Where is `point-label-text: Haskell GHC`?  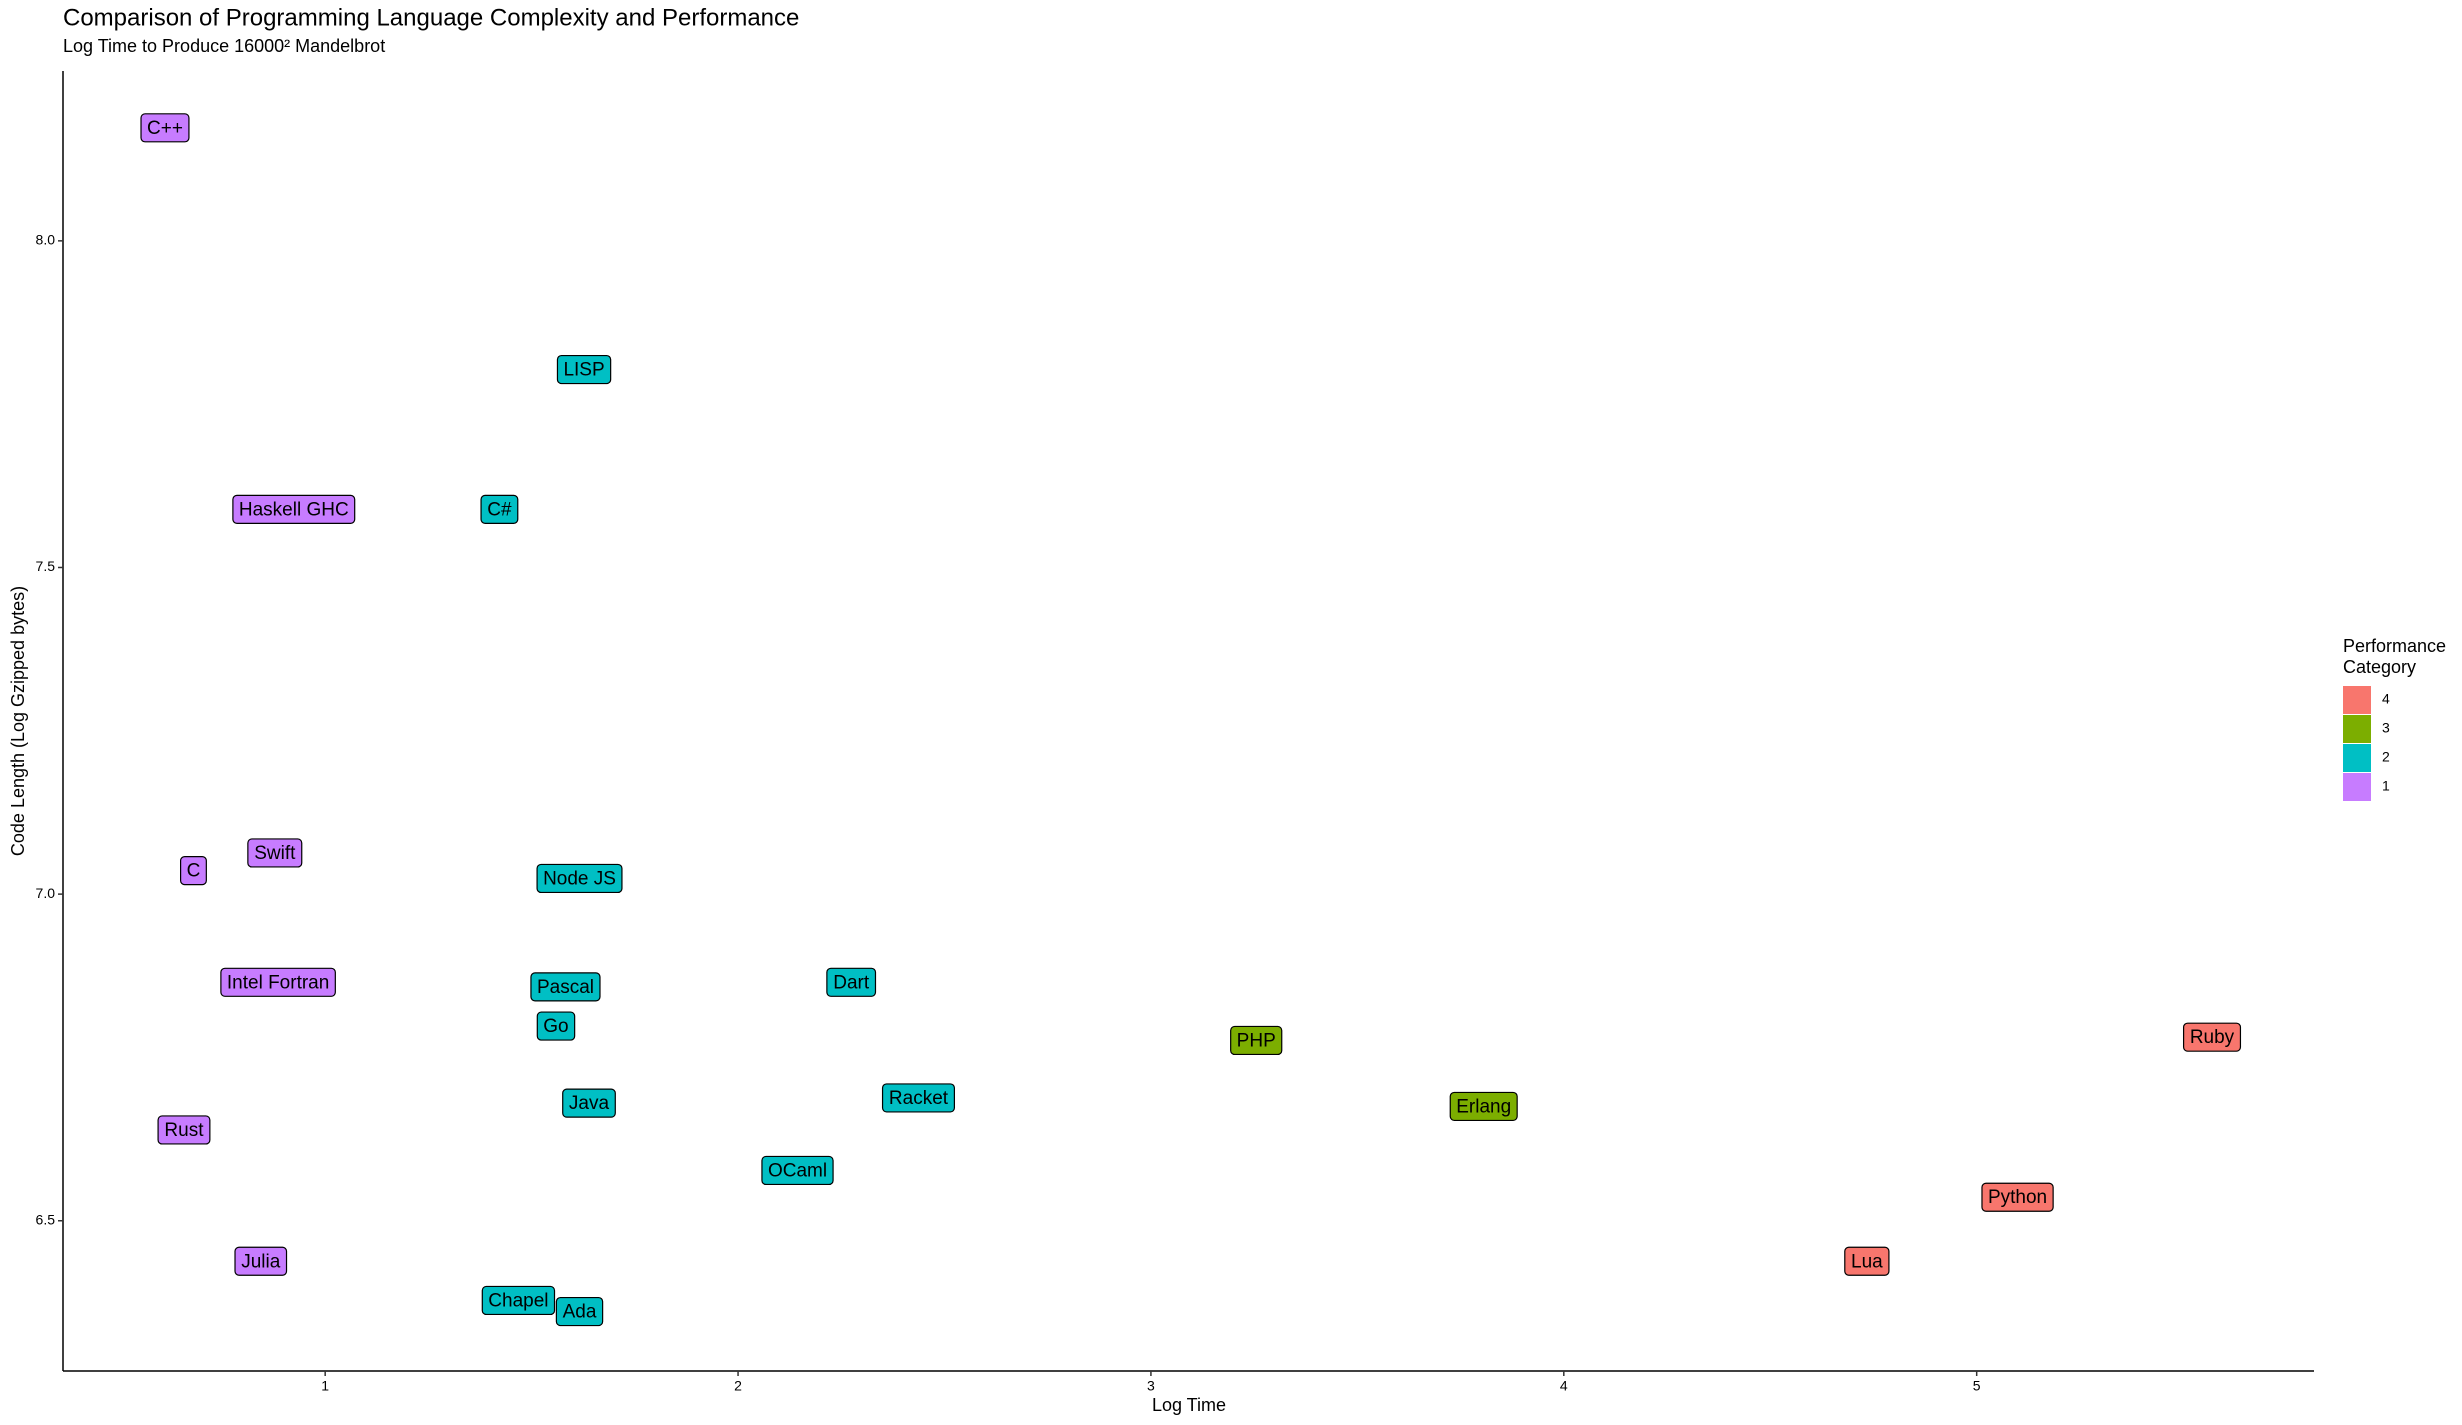
point-label-text: Haskell GHC is located at coordinates (294, 509).